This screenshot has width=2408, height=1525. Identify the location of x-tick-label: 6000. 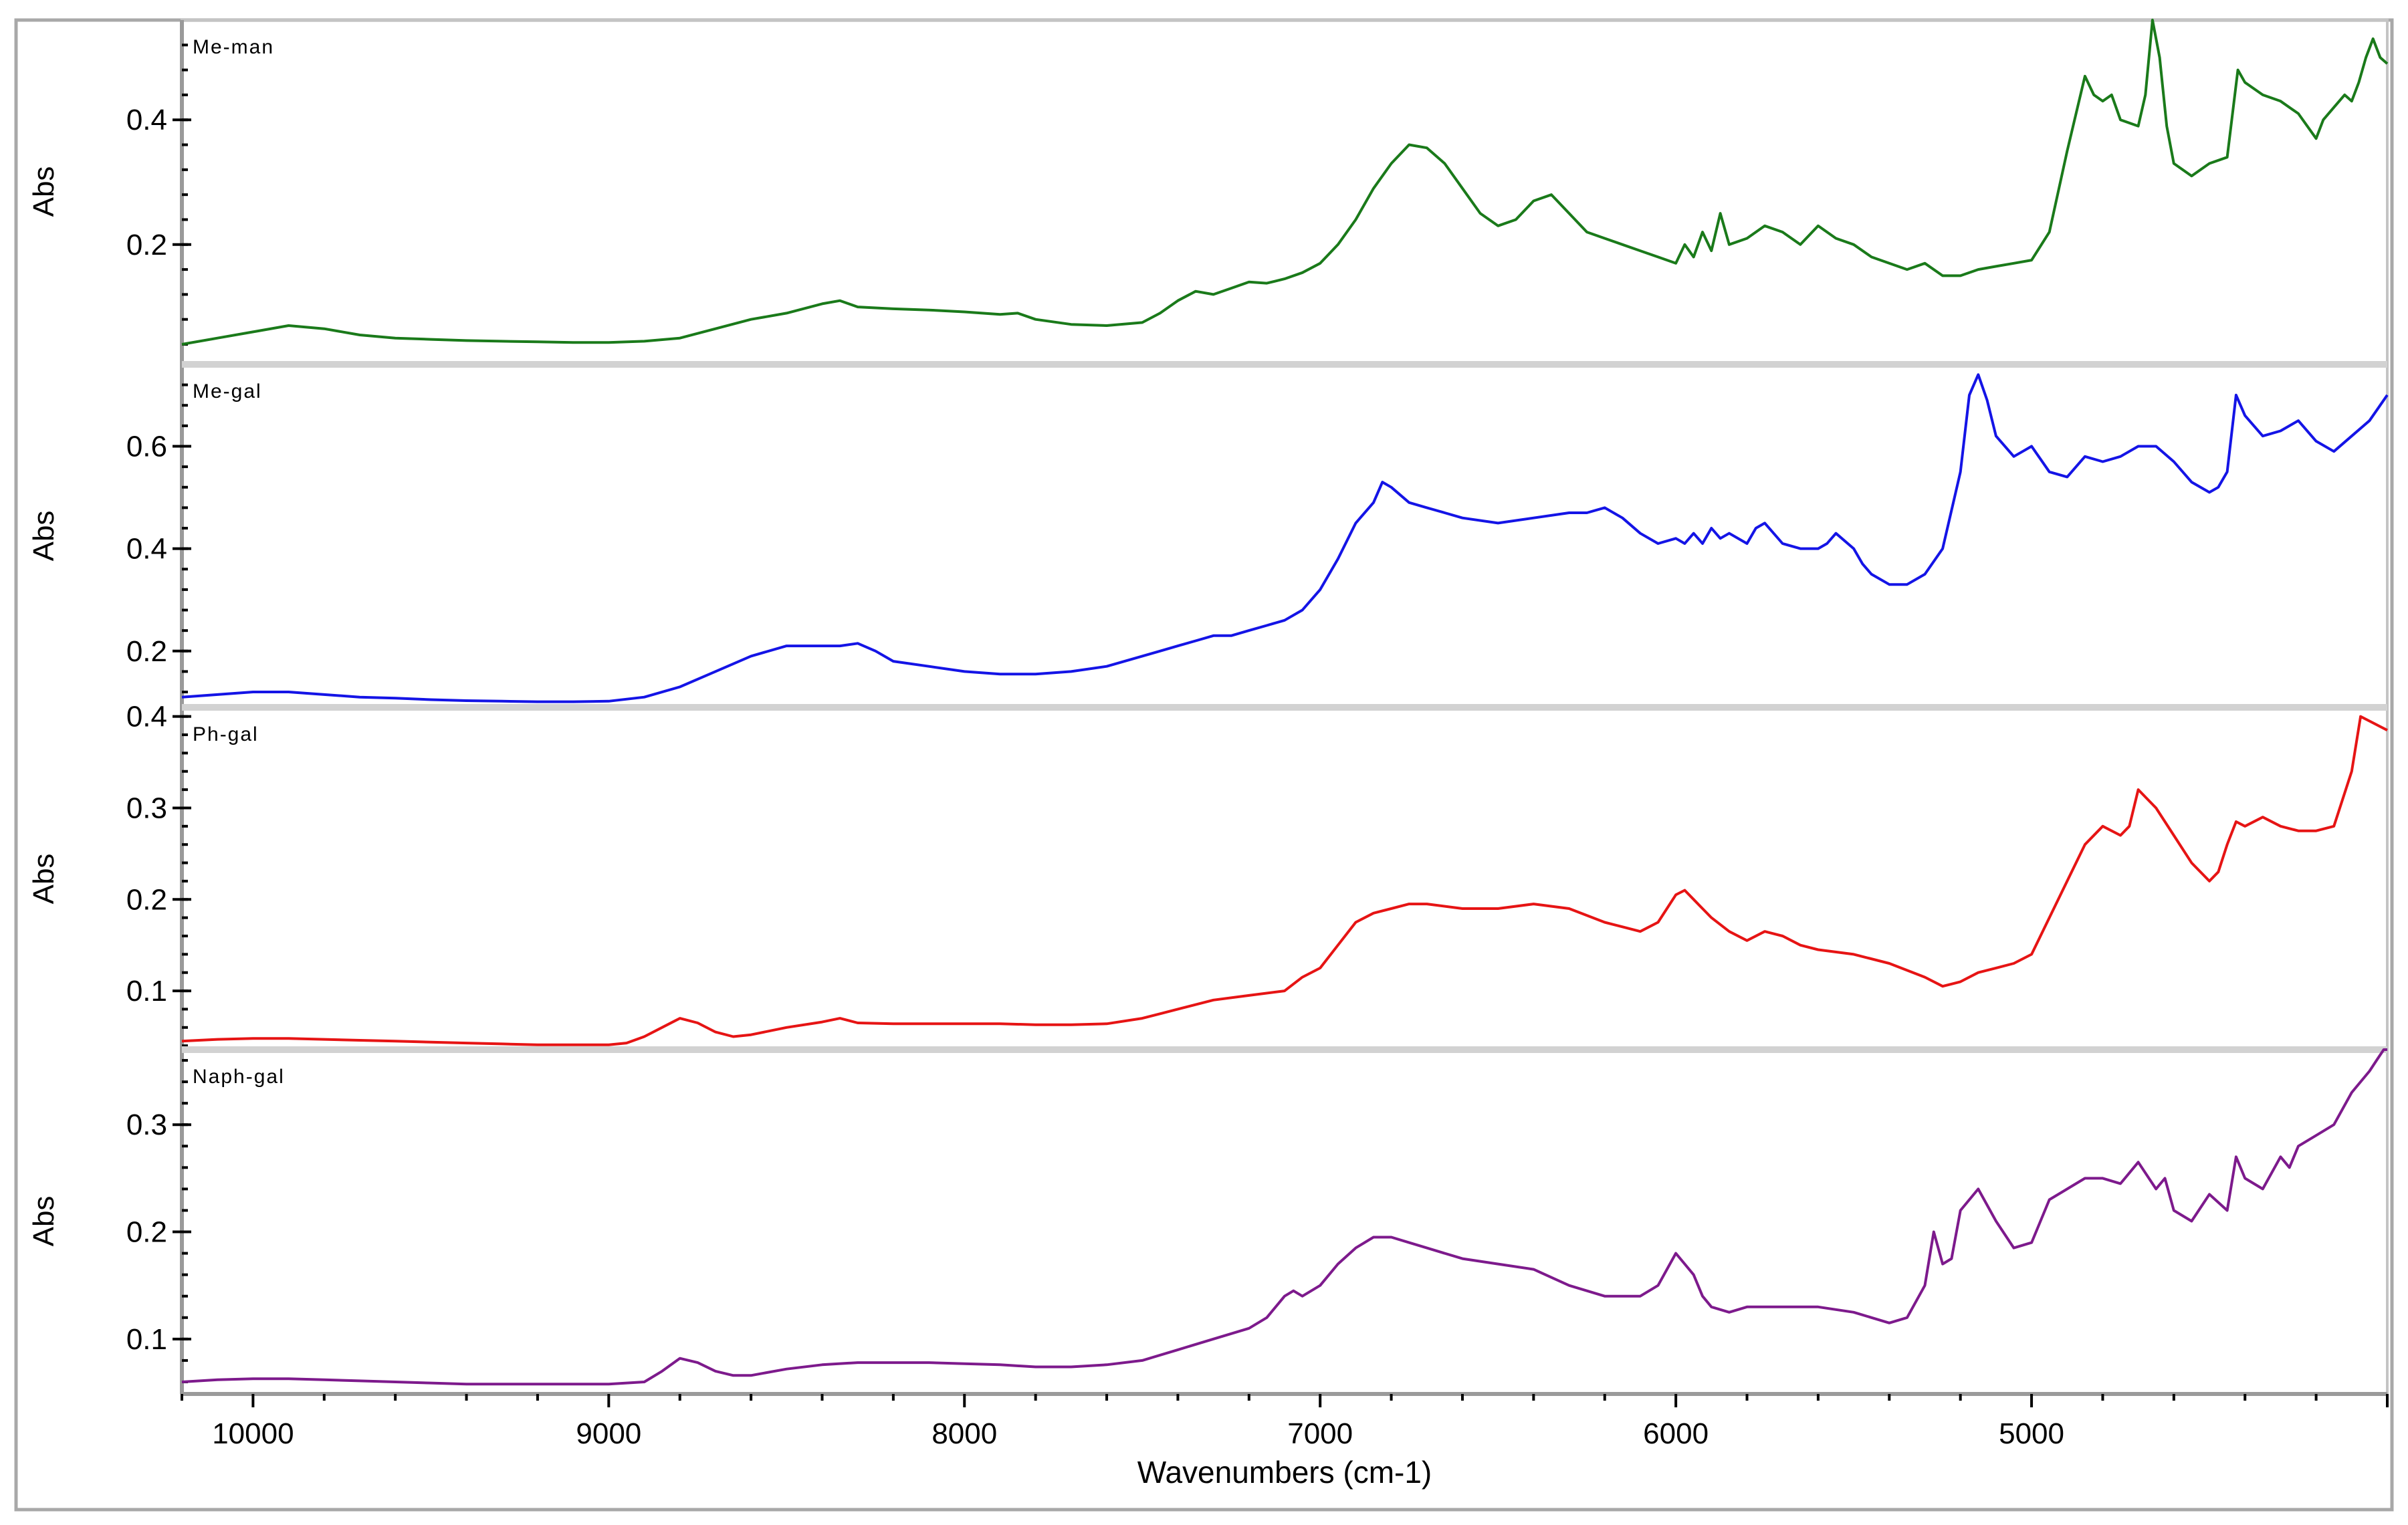
(1676, 1433).